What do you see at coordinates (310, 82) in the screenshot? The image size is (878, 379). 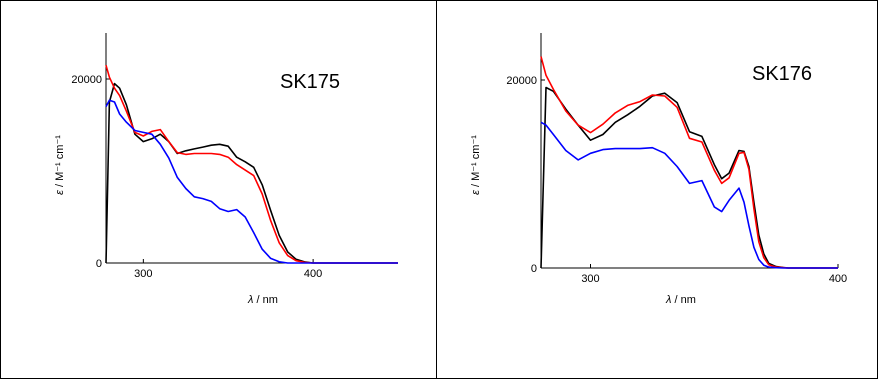 I see `chart-title: SK175` at bounding box center [310, 82].